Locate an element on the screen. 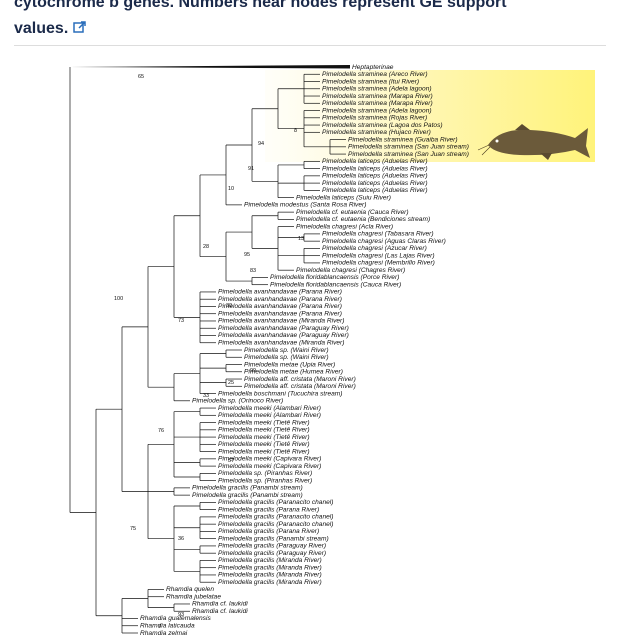 This screenshot has height=640, width=640. leaf-label: Pimelodella straminea (Lagoa dos Patos) is located at coordinates (382, 125).